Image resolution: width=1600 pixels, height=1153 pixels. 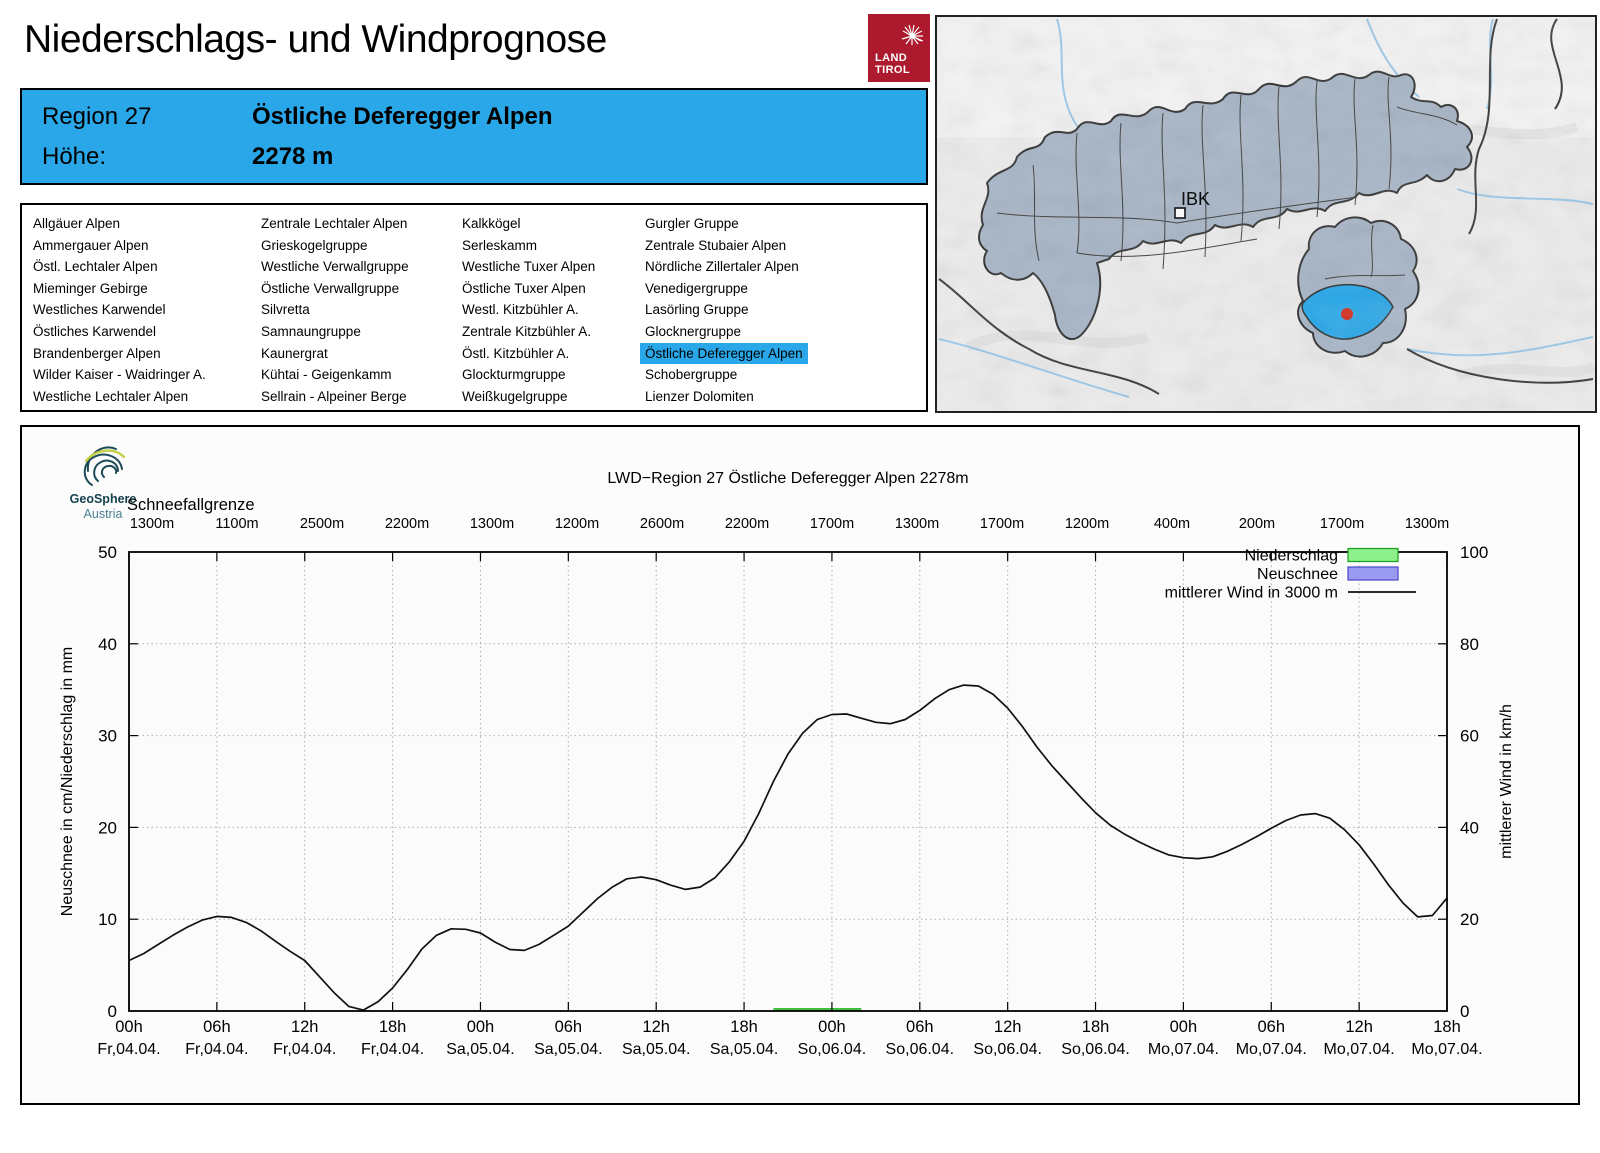 I want to click on land-tirol-logo: LAND TIROL, so click(x=899, y=48).